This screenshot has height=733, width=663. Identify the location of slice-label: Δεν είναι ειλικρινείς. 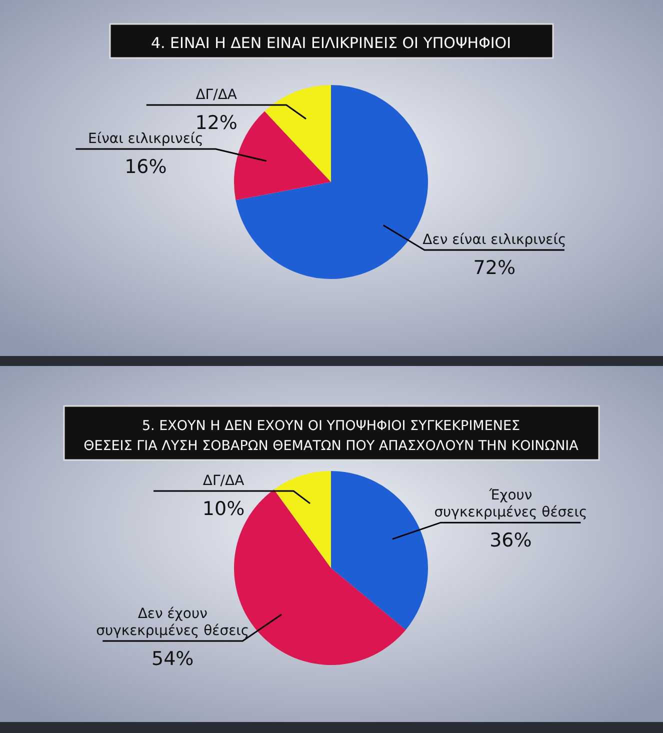
(494, 240).